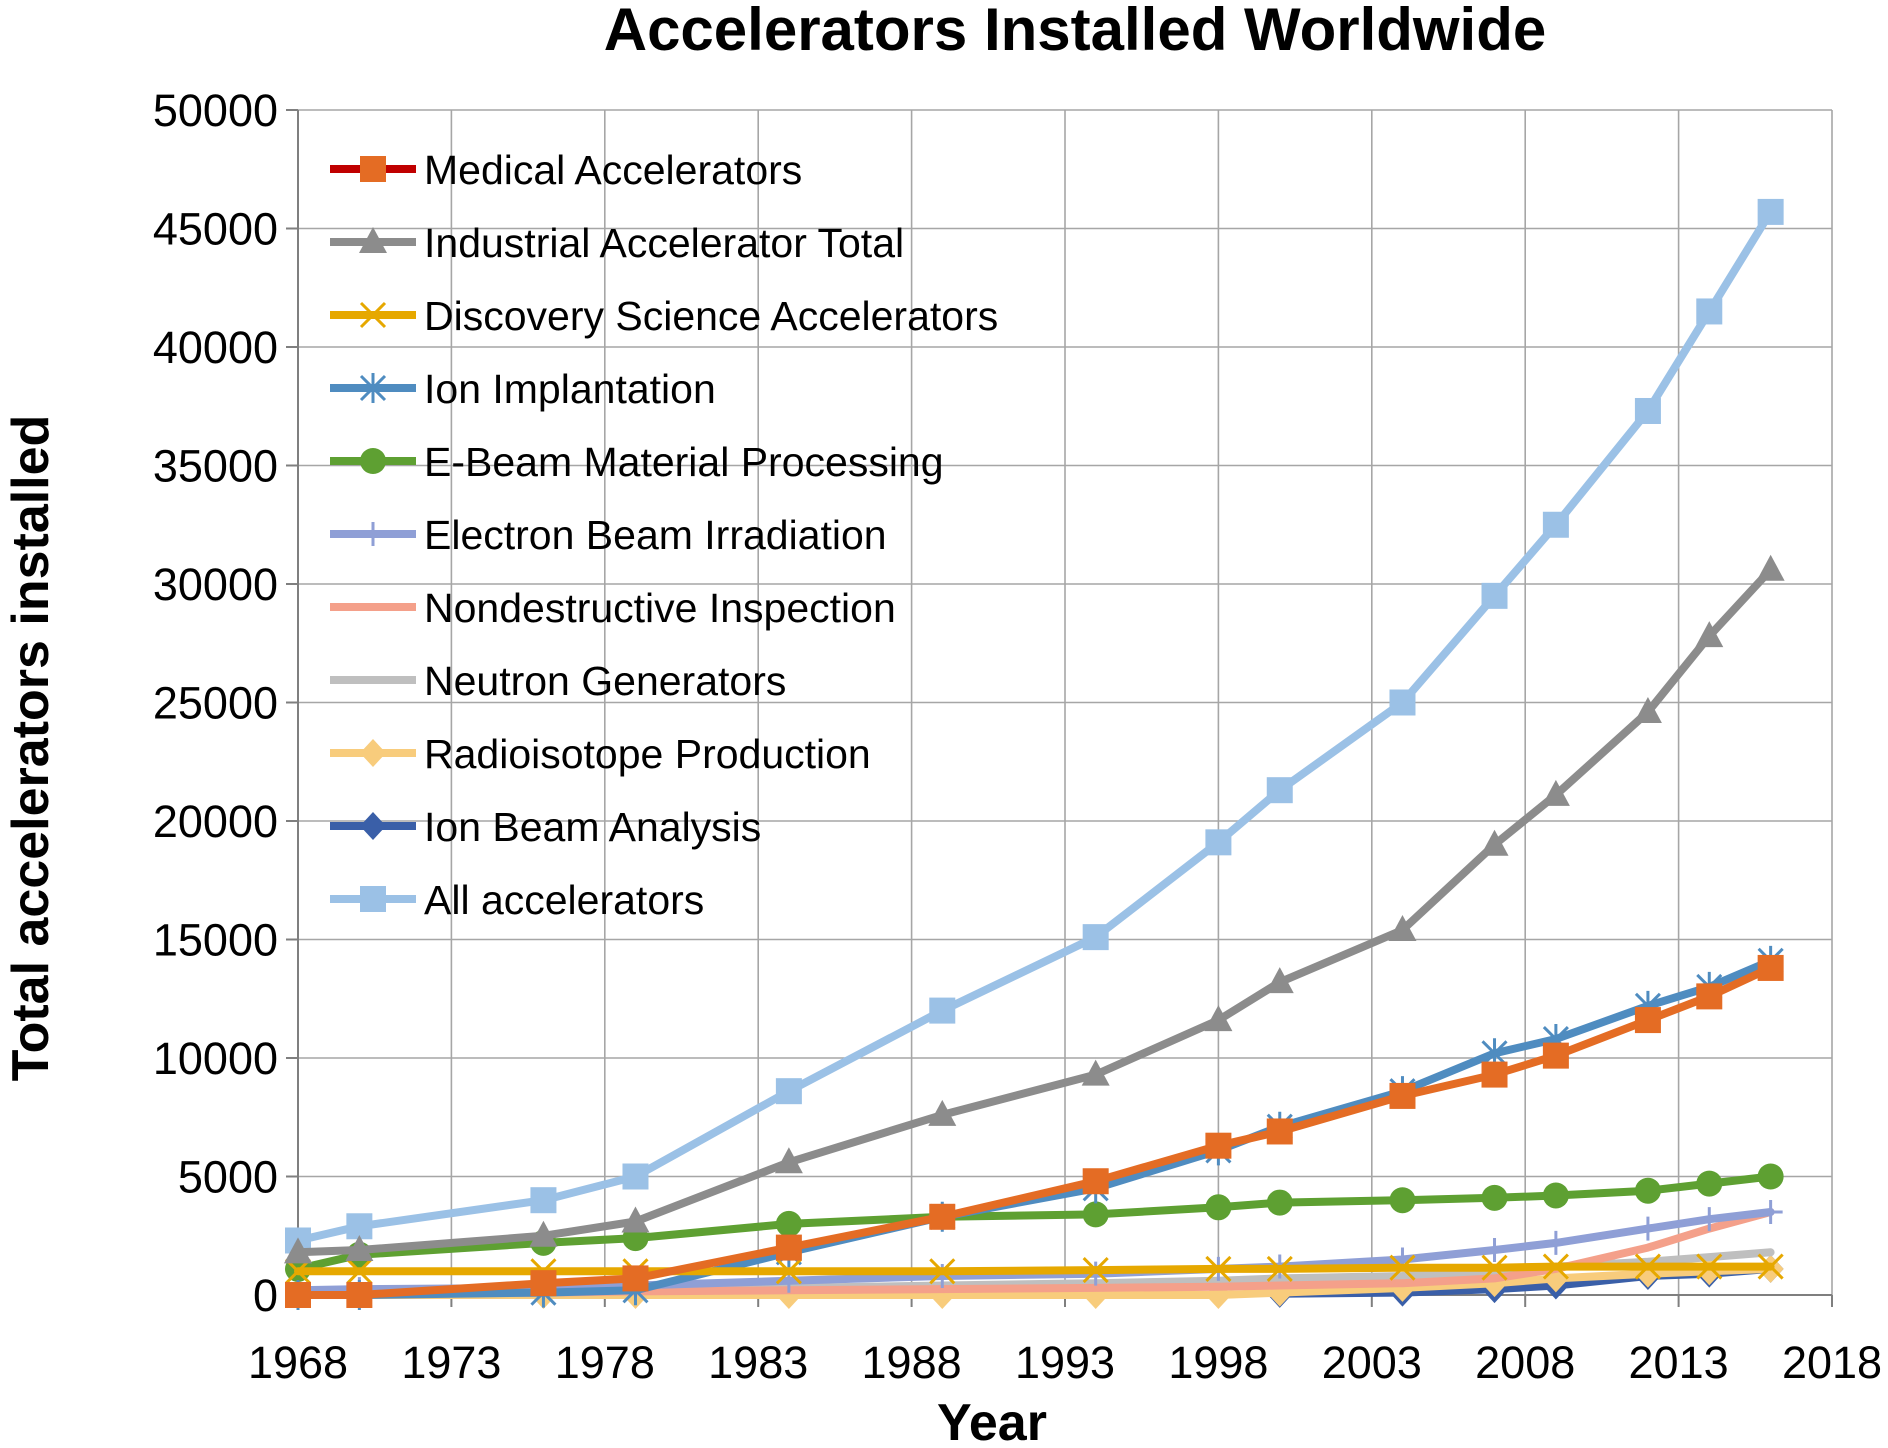  What do you see at coordinates (31, 748) in the screenshot?
I see `y-axis-label: Total accelerators installed` at bounding box center [31, 748].